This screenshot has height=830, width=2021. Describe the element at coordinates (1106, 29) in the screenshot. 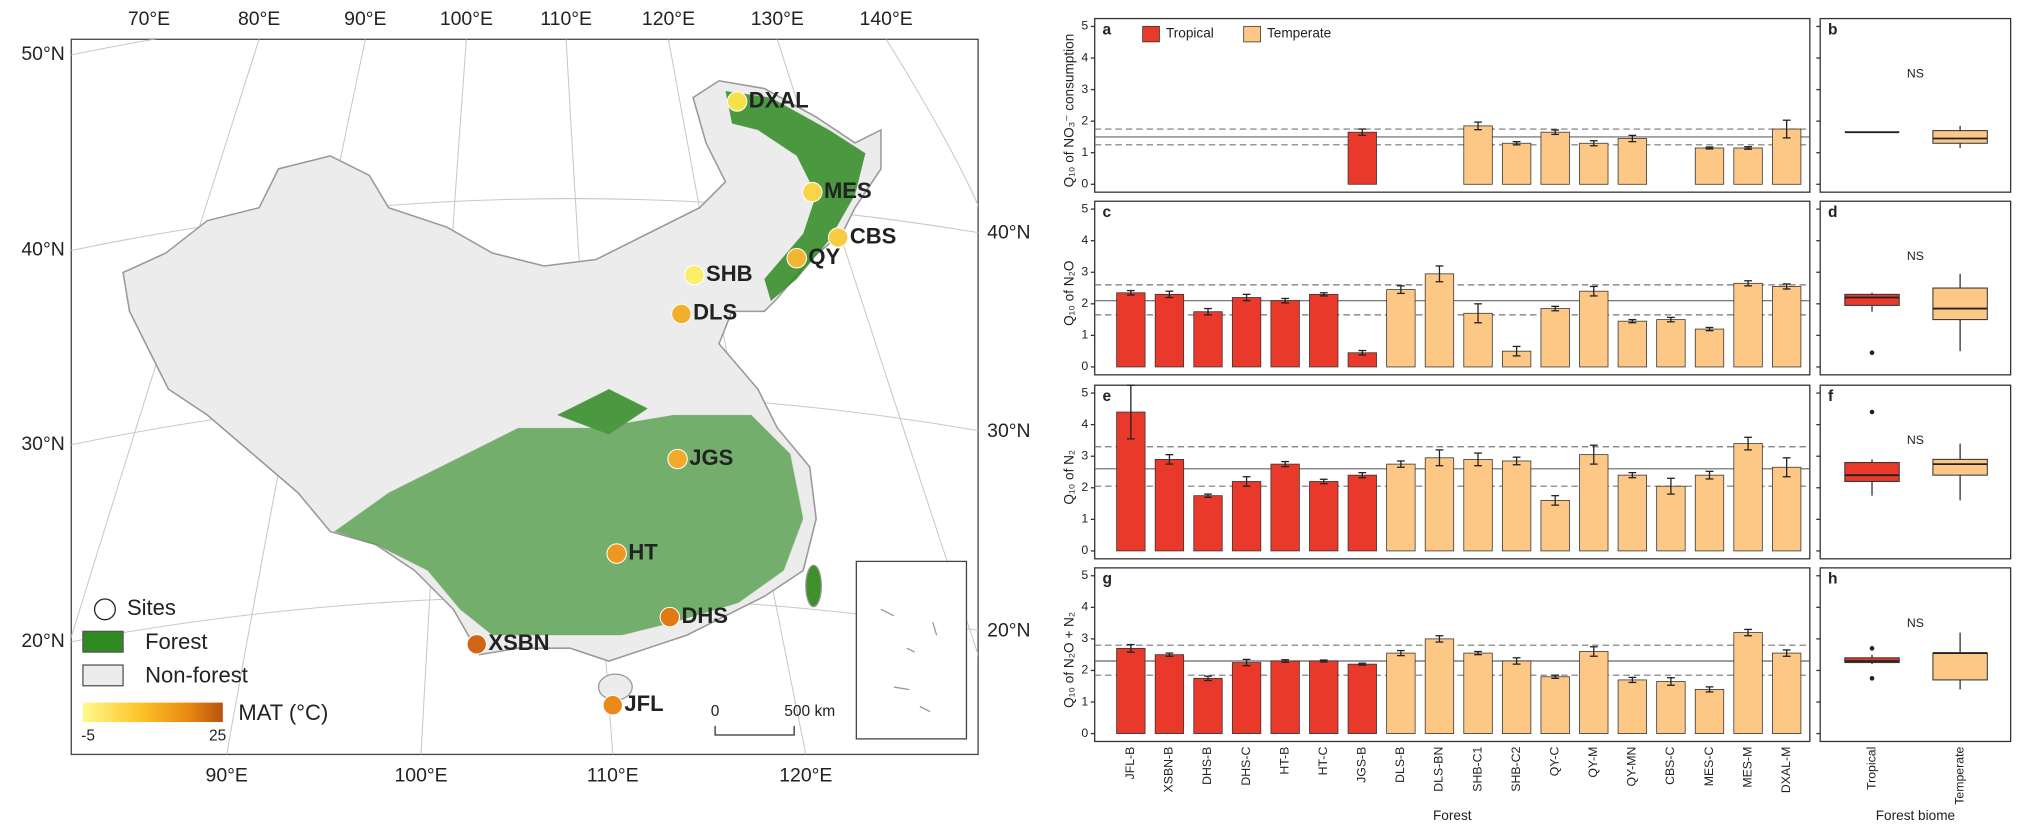

I see `panel-letter: a` at that location.